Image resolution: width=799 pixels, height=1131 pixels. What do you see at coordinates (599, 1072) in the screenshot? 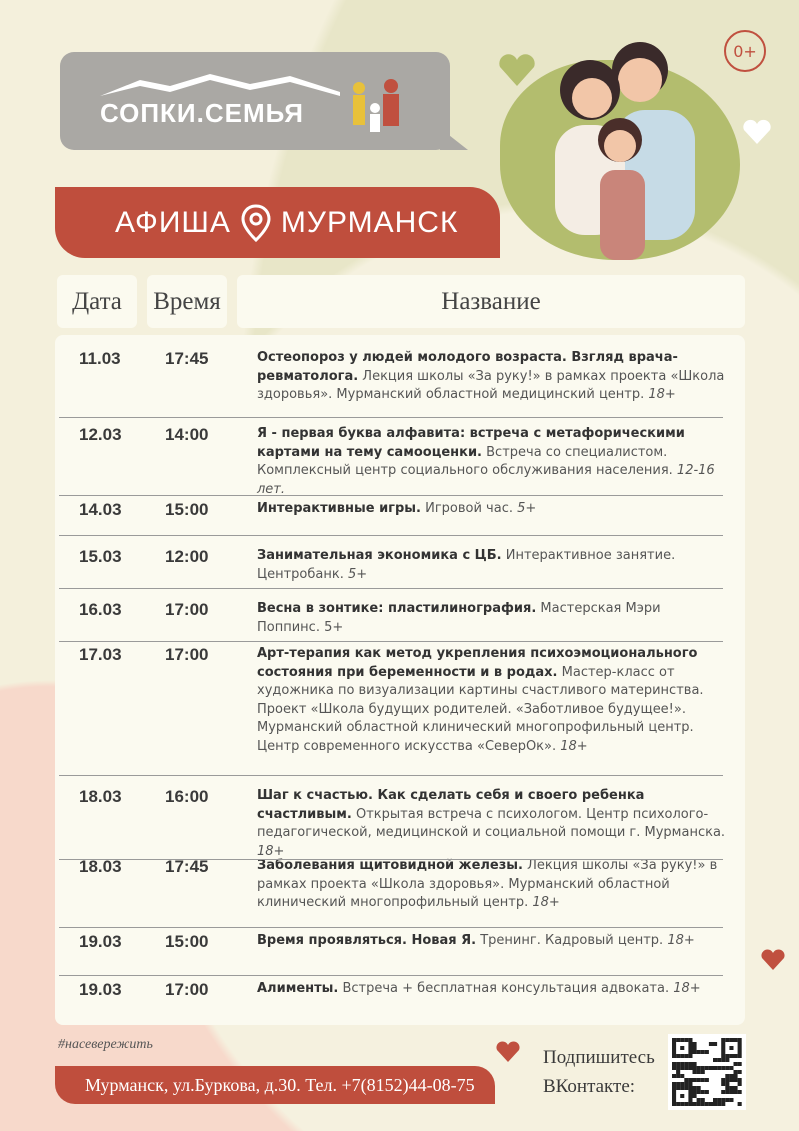
I see `subscribe-text: Подпишитесь ВКонтакте:` at bounding box center [599, 1072].